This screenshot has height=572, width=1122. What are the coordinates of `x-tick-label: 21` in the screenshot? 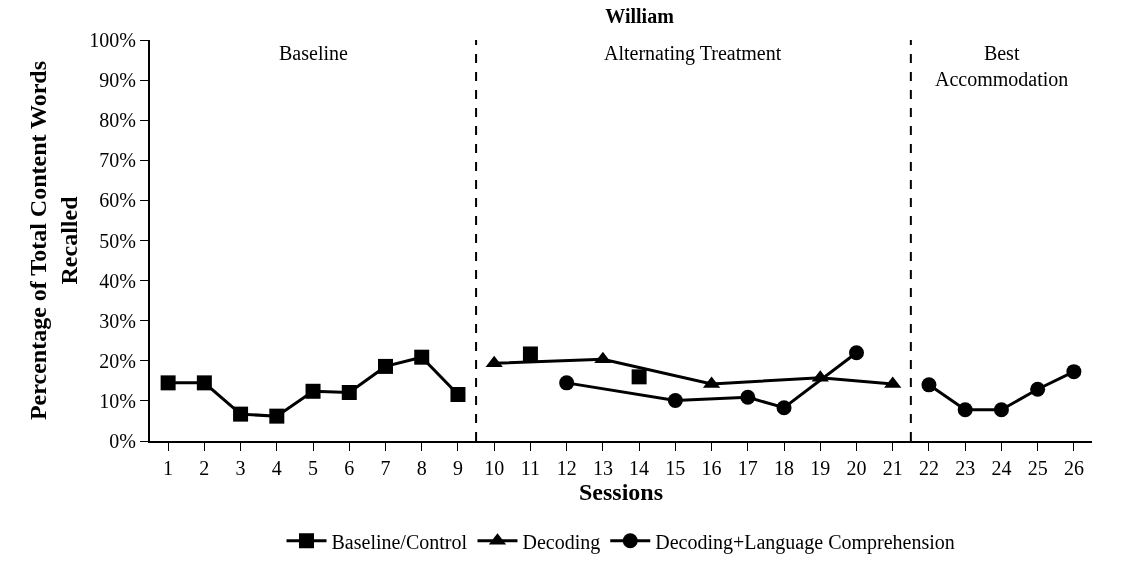 It's located at (892, 468).